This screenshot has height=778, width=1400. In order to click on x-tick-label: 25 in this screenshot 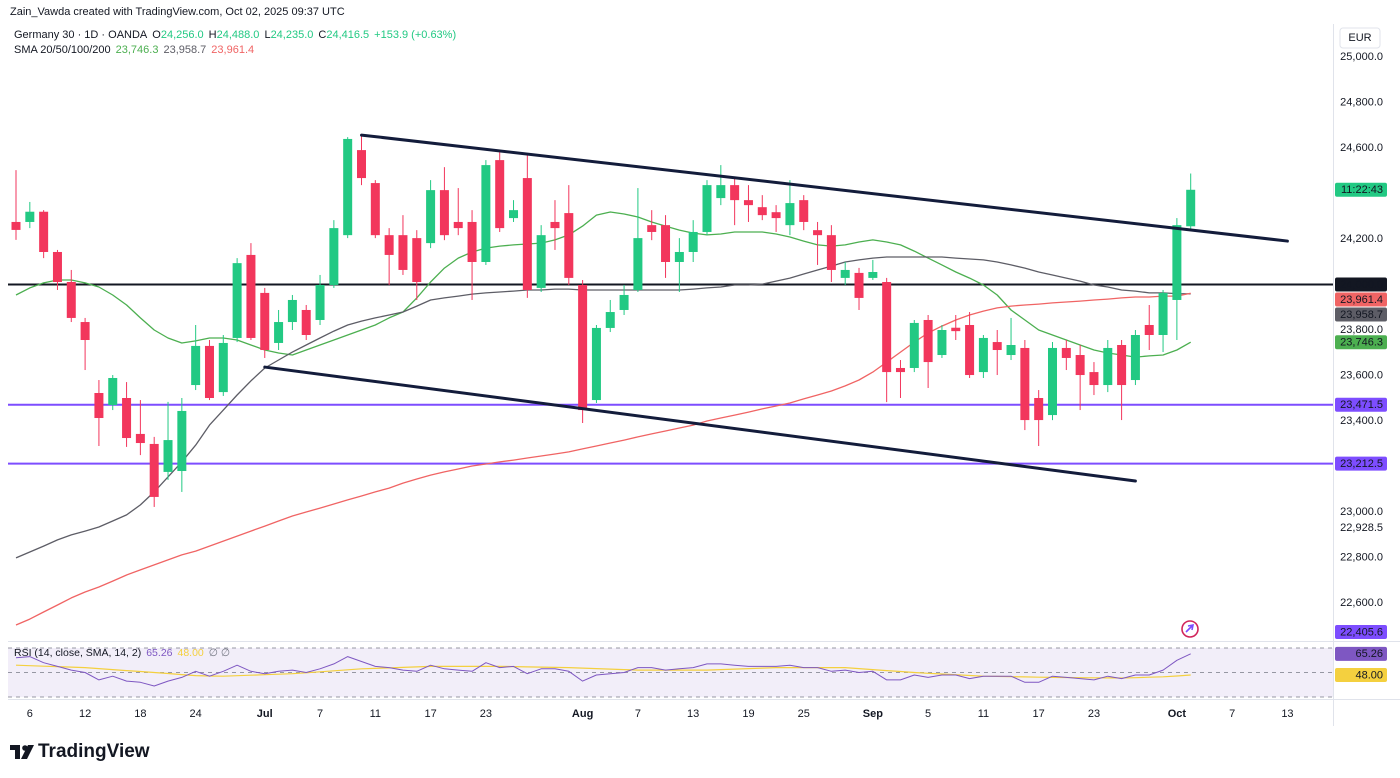, I will do `click(804, 714)`.